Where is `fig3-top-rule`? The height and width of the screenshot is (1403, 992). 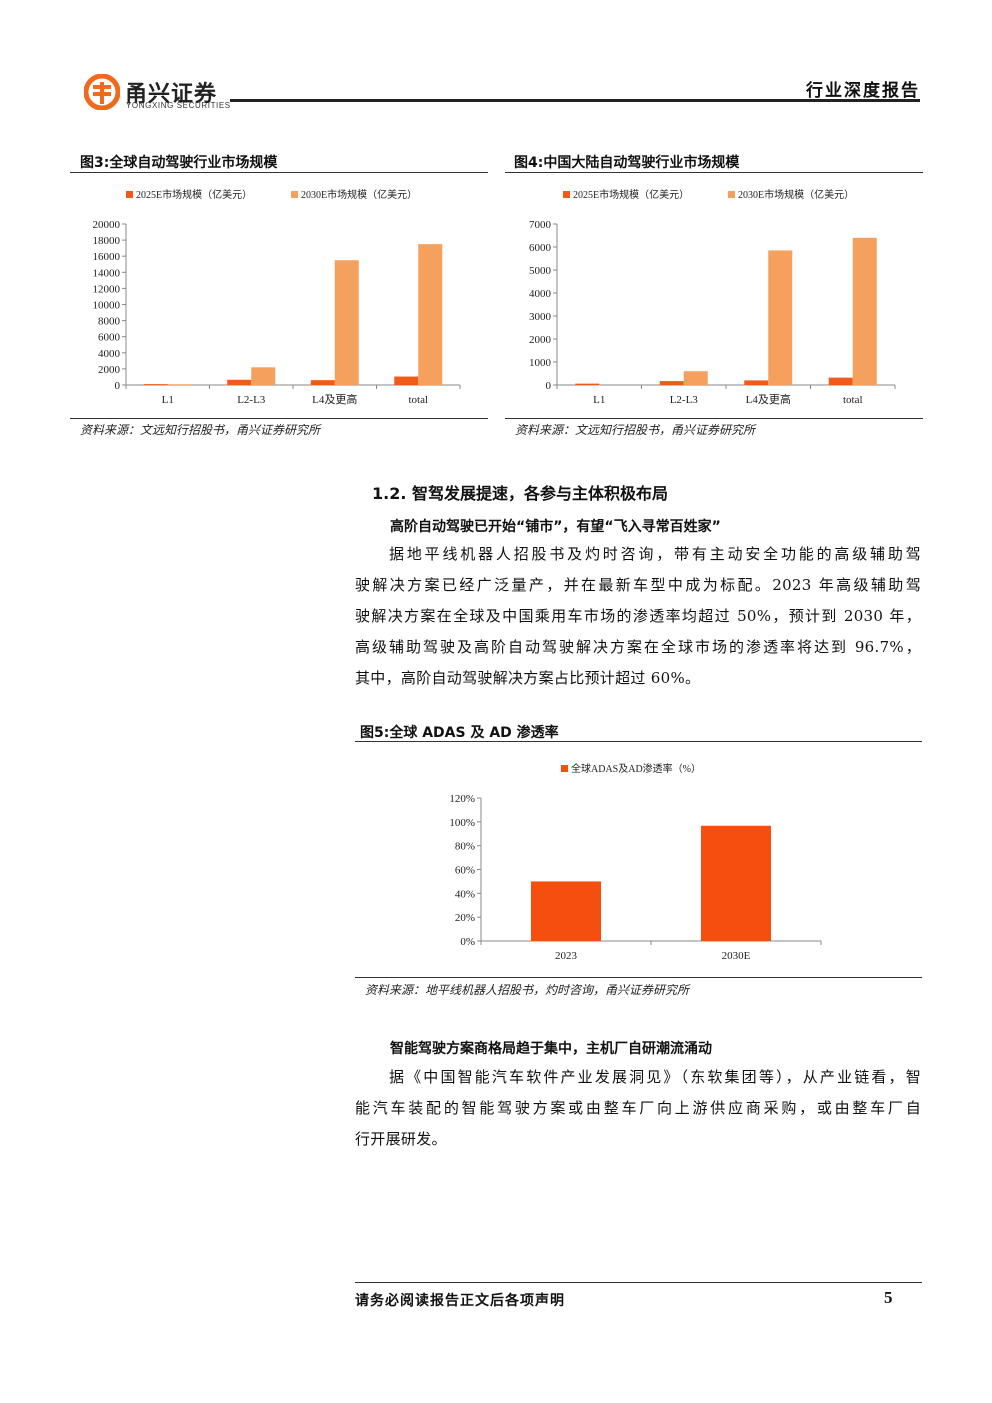
fig3-top-rule is located at coordinates (279, 172).